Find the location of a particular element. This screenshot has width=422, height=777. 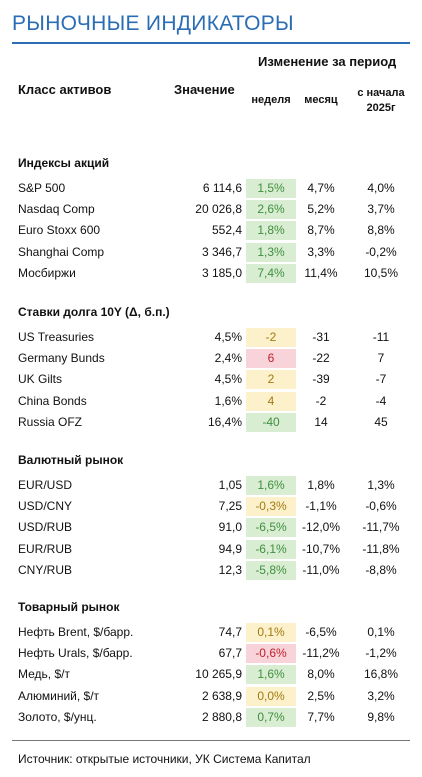

month-change: 3,3% is located at coordinates (321, 251).